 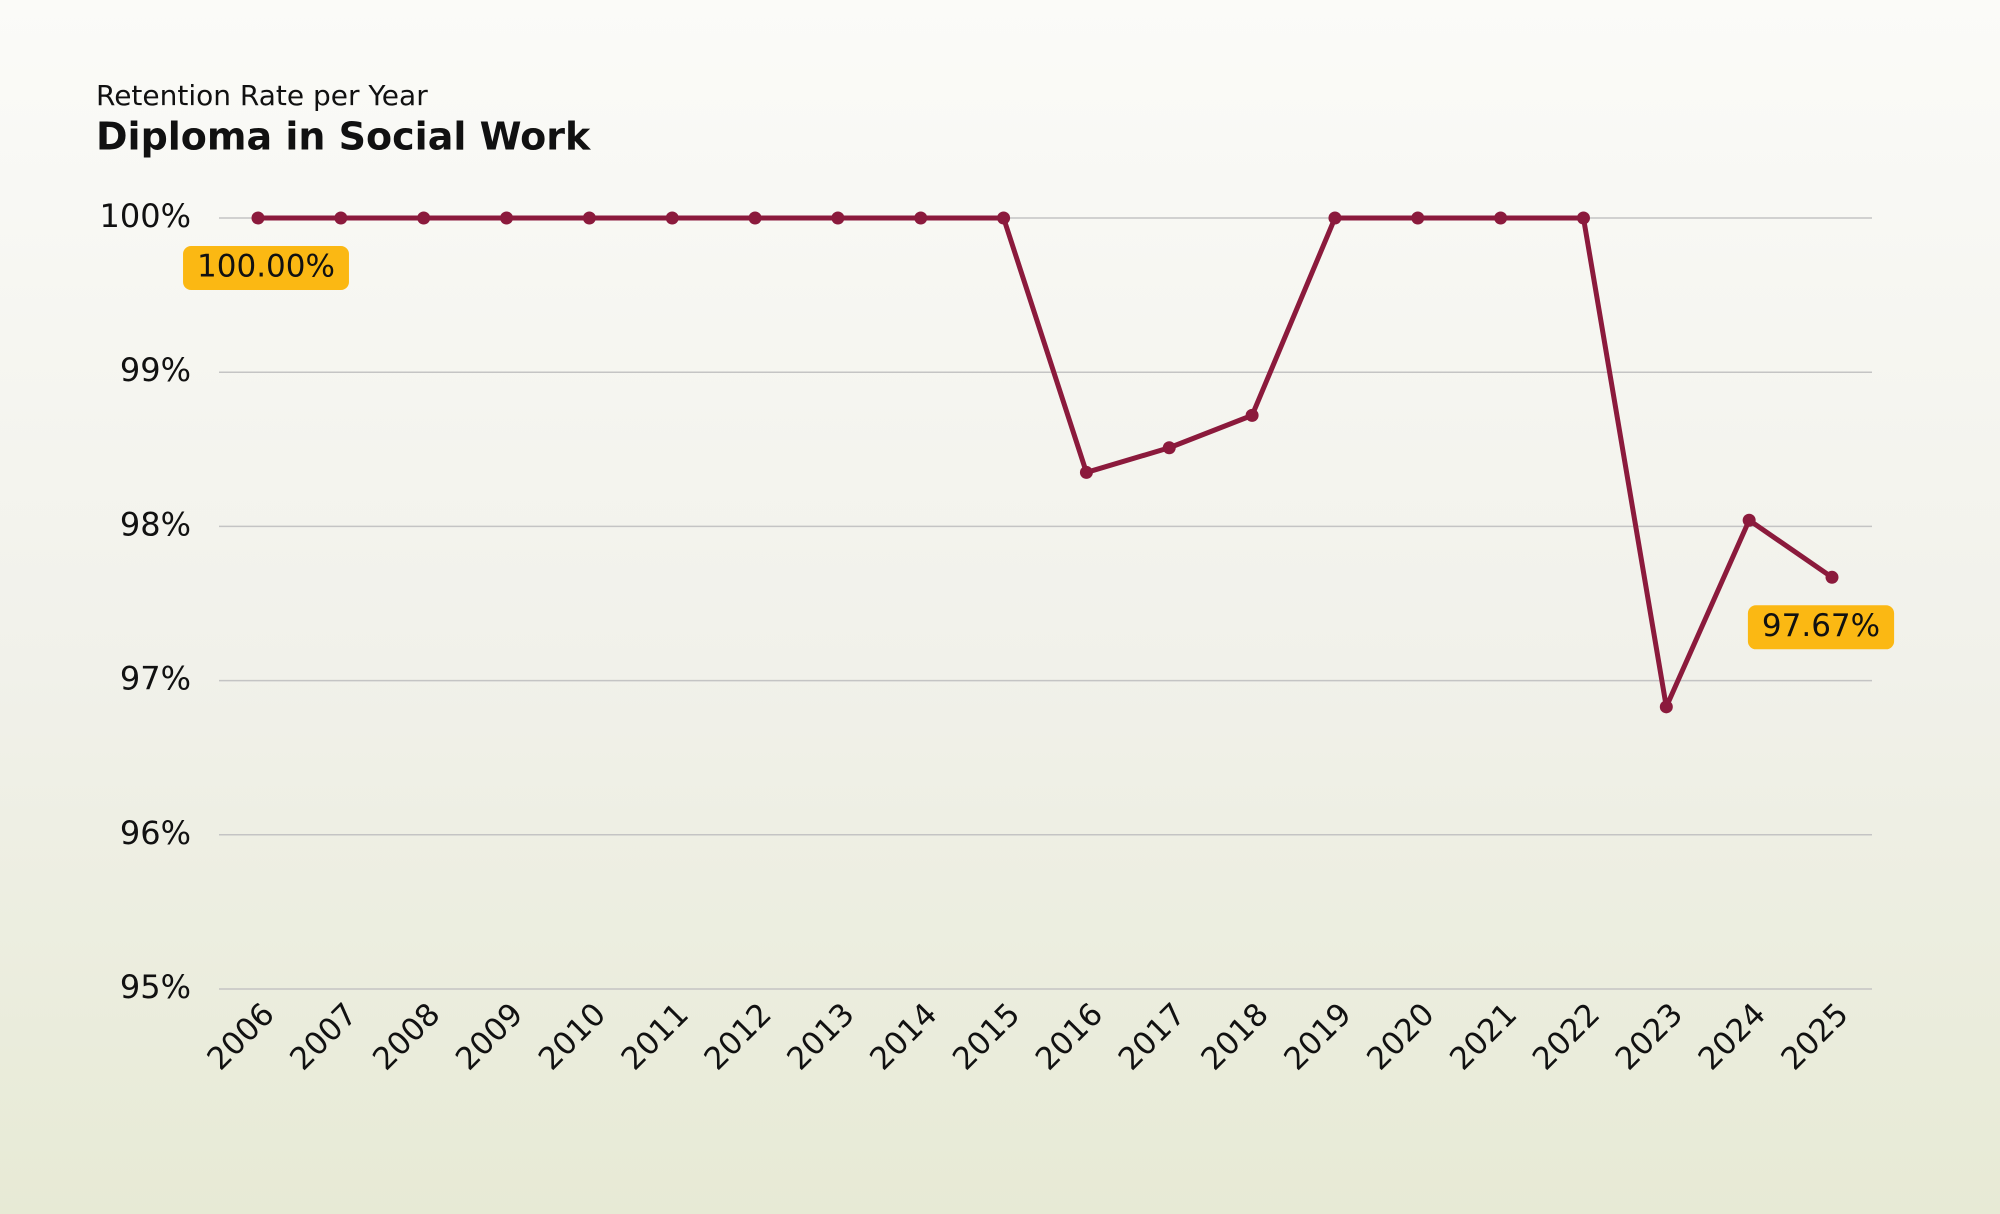 What do you see at coordinates (262, 95) in the screenshot?
I see `chart-subtitle: Retention Rate per Year` at bounding box center [262, 95].